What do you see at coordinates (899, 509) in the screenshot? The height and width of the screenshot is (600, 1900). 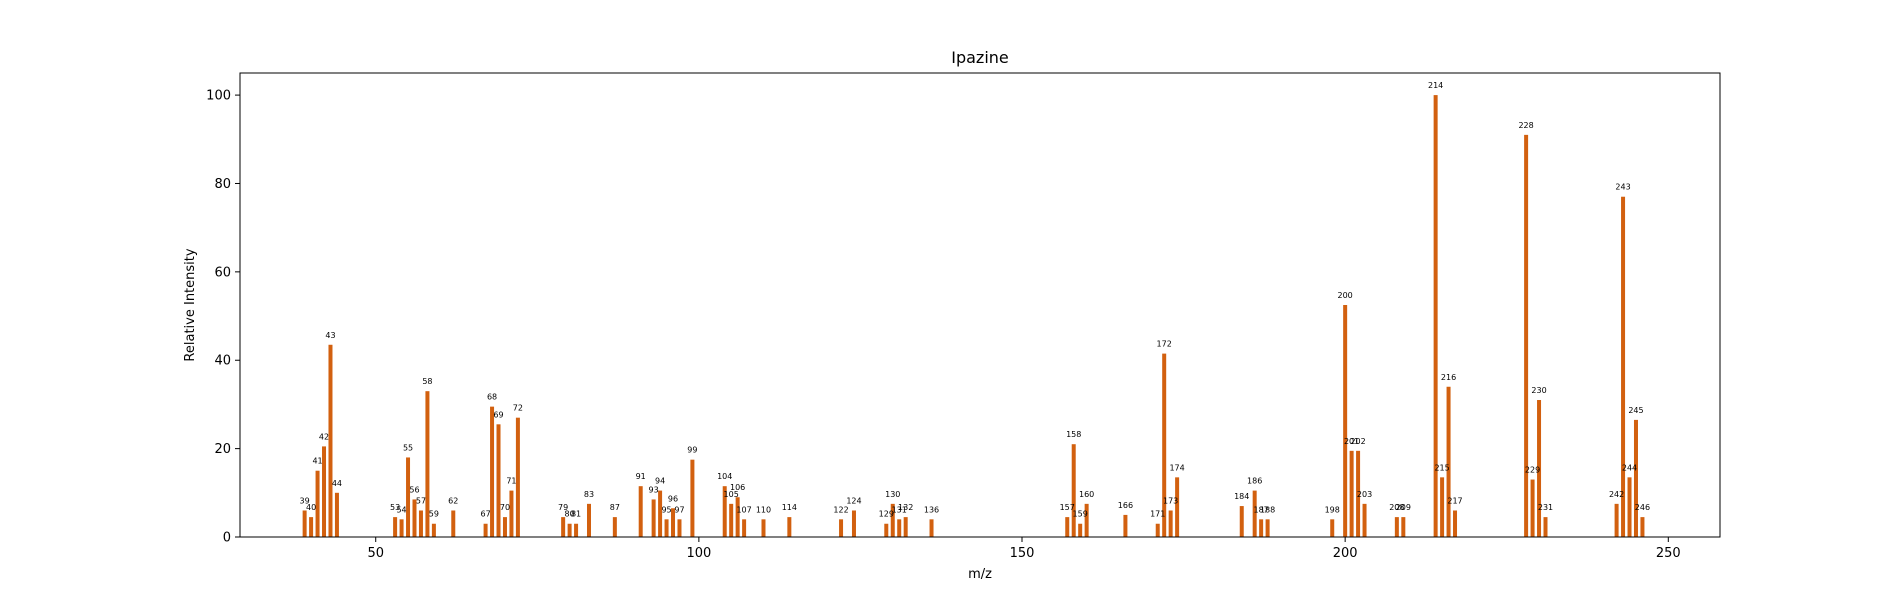 I see `peak-label: 131` at bounding box center [899, 509].